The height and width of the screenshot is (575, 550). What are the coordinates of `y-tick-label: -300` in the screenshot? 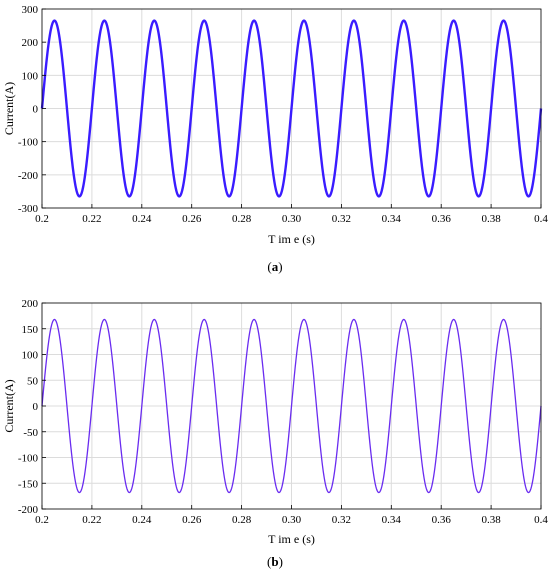 It's located at (28, 209).